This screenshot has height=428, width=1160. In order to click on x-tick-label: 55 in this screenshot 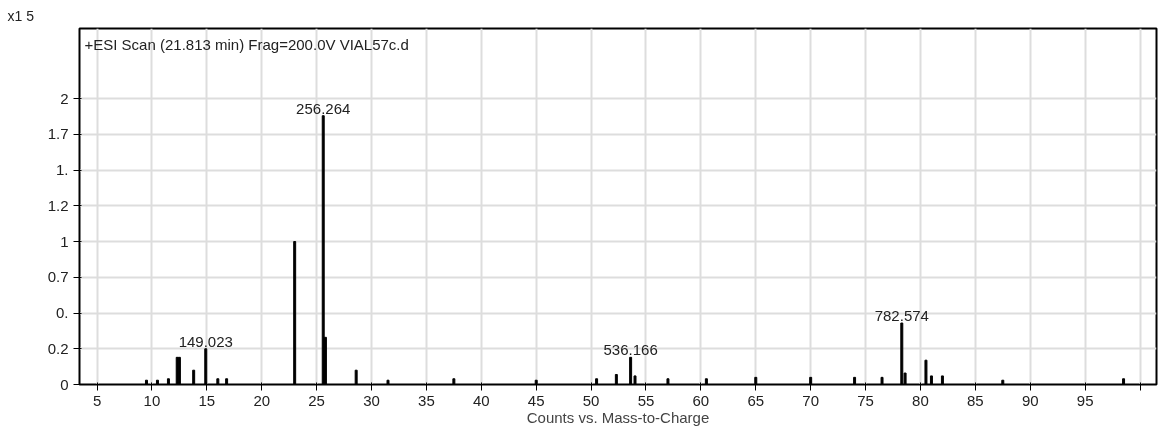, I will do `click(646, 400)`.